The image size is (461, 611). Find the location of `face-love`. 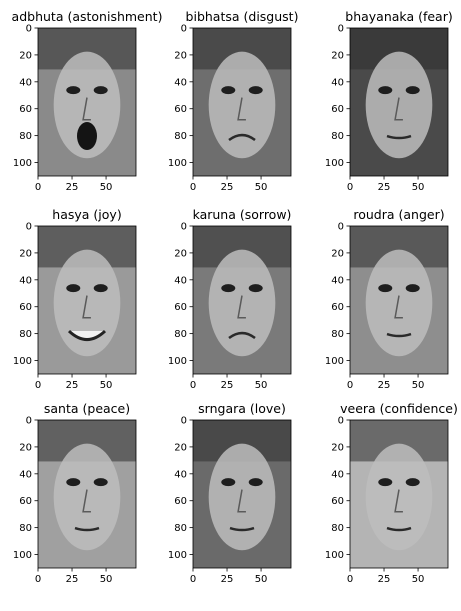

face-love is located at coordinates (242, 494).